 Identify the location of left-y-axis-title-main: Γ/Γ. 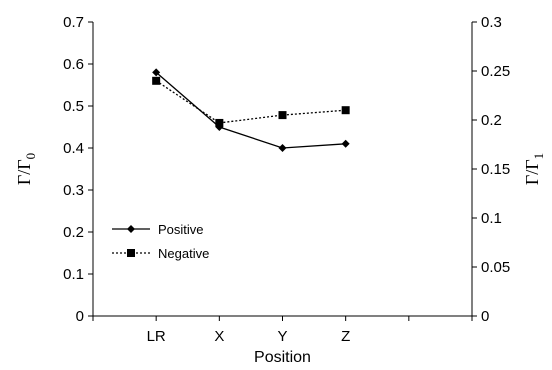
(24, 172).